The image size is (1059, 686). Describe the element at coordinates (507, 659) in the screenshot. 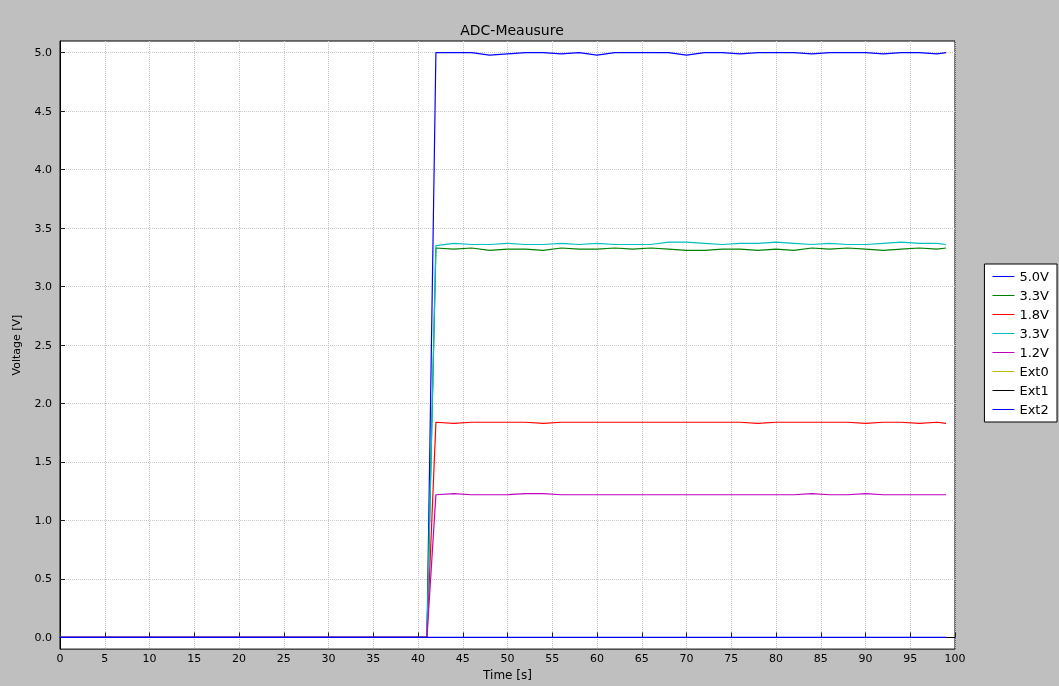

I see `x-tick-label: 50` at that location.